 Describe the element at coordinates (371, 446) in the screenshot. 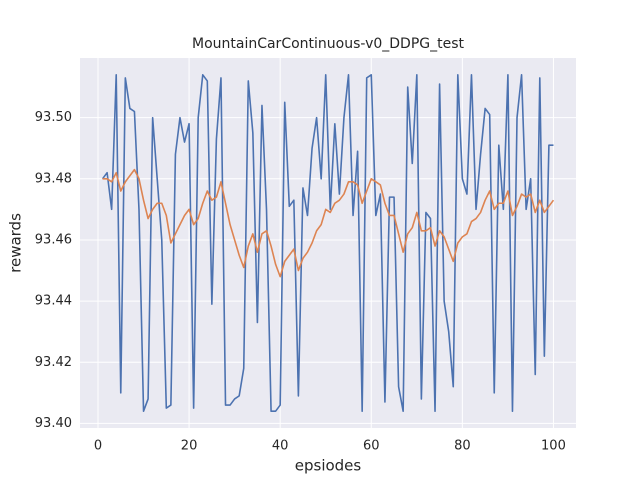

I see `x-tick-label: 60` at that location.